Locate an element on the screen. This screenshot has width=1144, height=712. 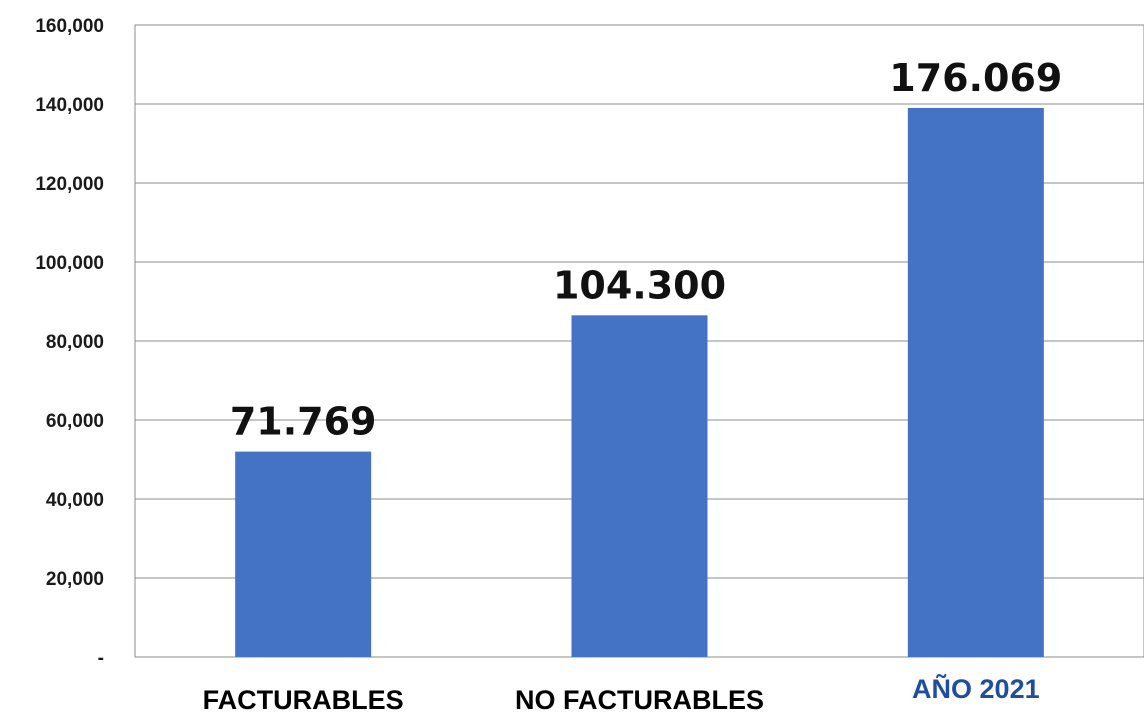
data-label: 71.769 is located at coordinates (303, 422).